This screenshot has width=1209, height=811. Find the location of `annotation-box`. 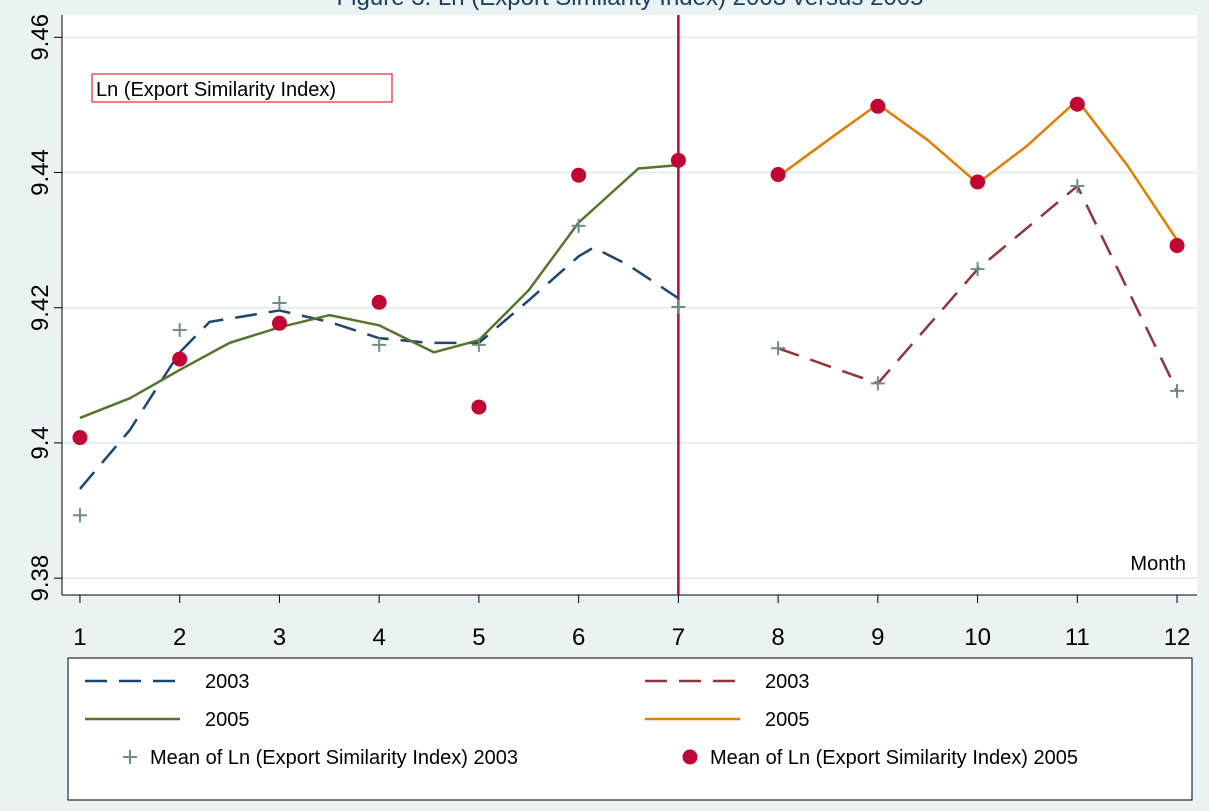

annotation-box is located at coordinates (242, 88).